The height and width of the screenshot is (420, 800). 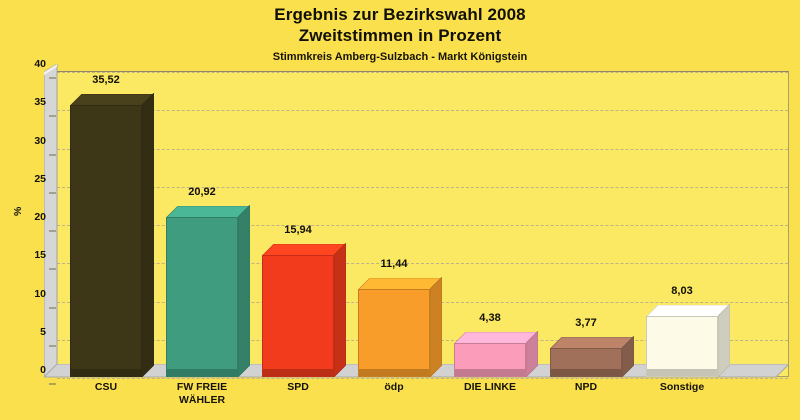 I want to click on y-axis-tick-label: 30, so click(x=40, y=140).